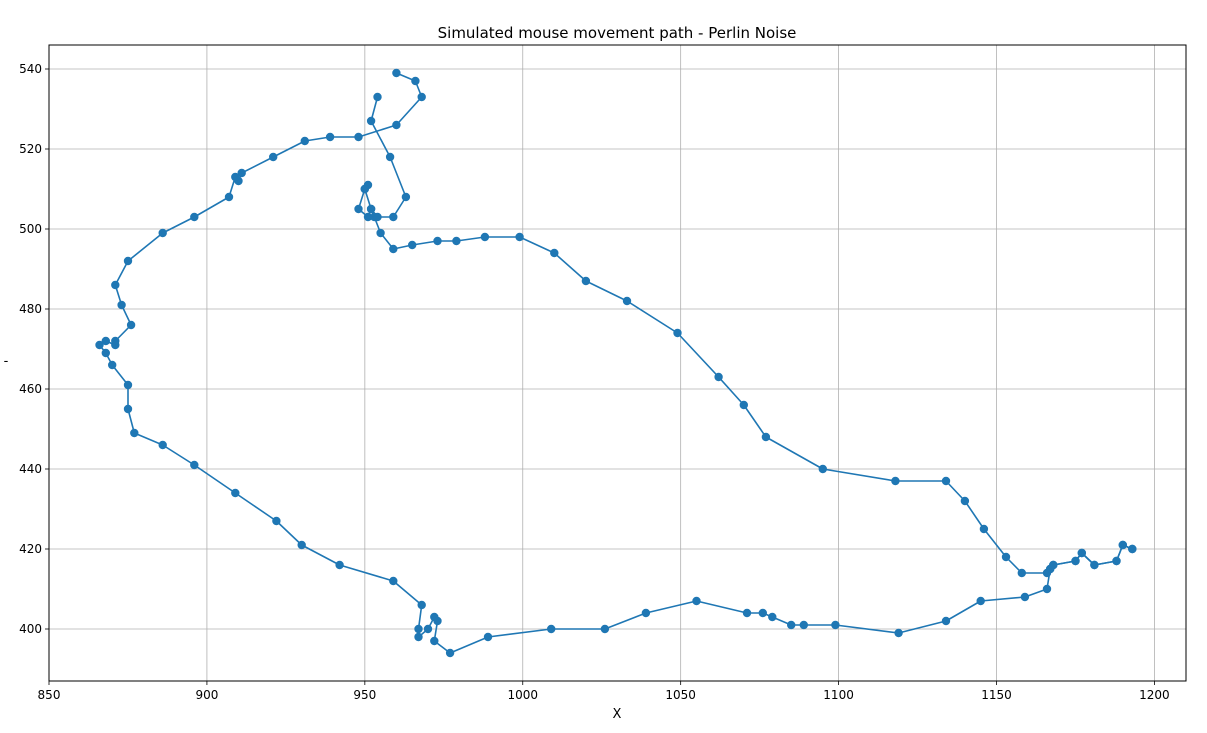 The width and height of the screenshot is (1207, 733). I want to click on y-tick-label: 400, so click(30, 629).